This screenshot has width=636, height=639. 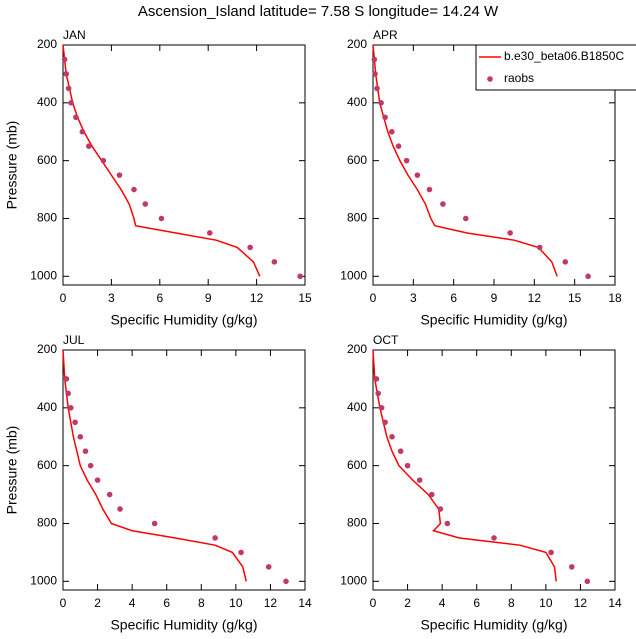 What do you see at coordinates (615, 603) in the screenshot?
I see `x-tick-label: 14` at bounding box center [615, 603].